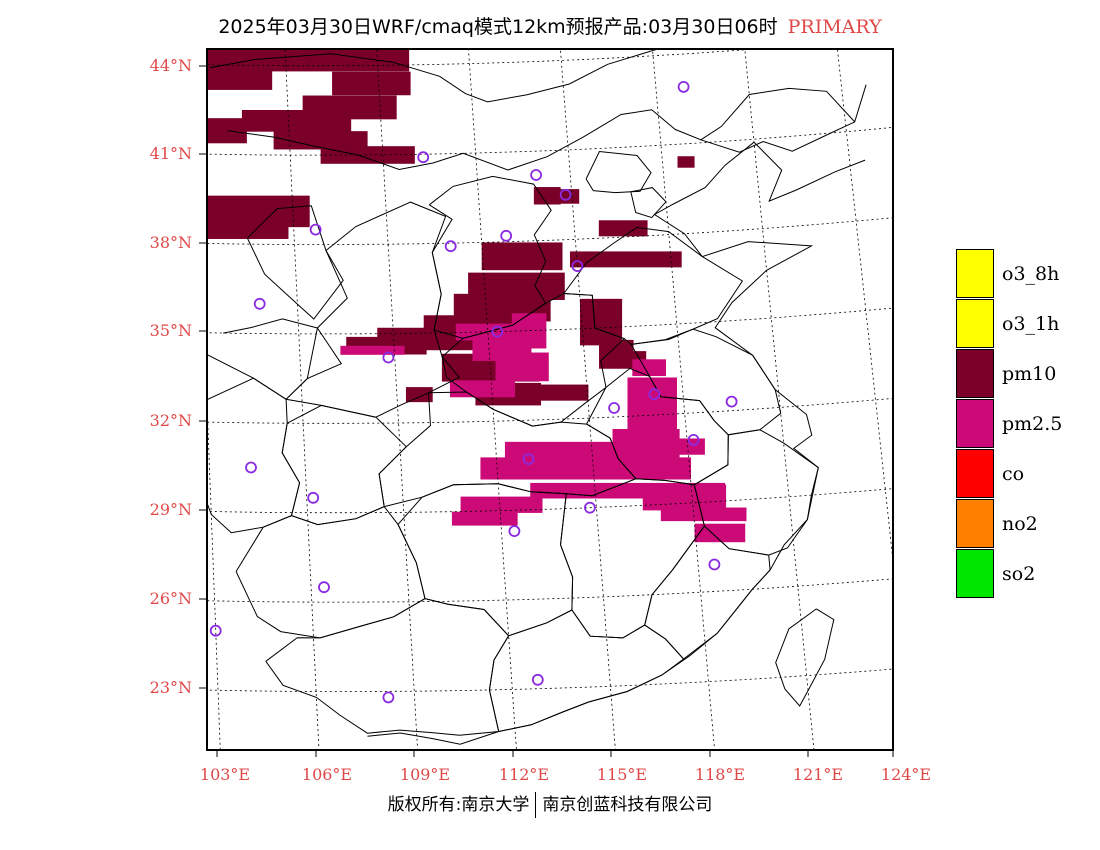 This screenshot has height=850, width=1100. Describe the element at coordinates (327, 774) in the screenshot. I see `lon-label: 106°E` at that location.